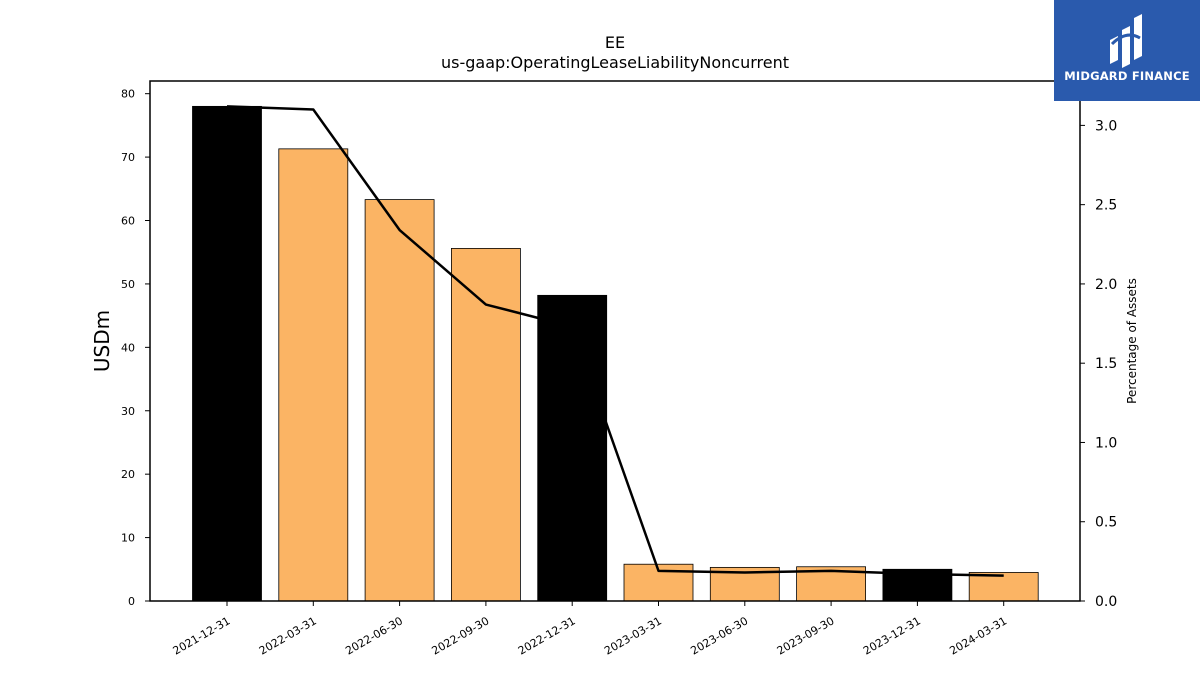  What do you see at coordinates (978, 635) in the screenshot?
I see `x-tick-label: 2024-03-31` at bounding box center [978, 635].